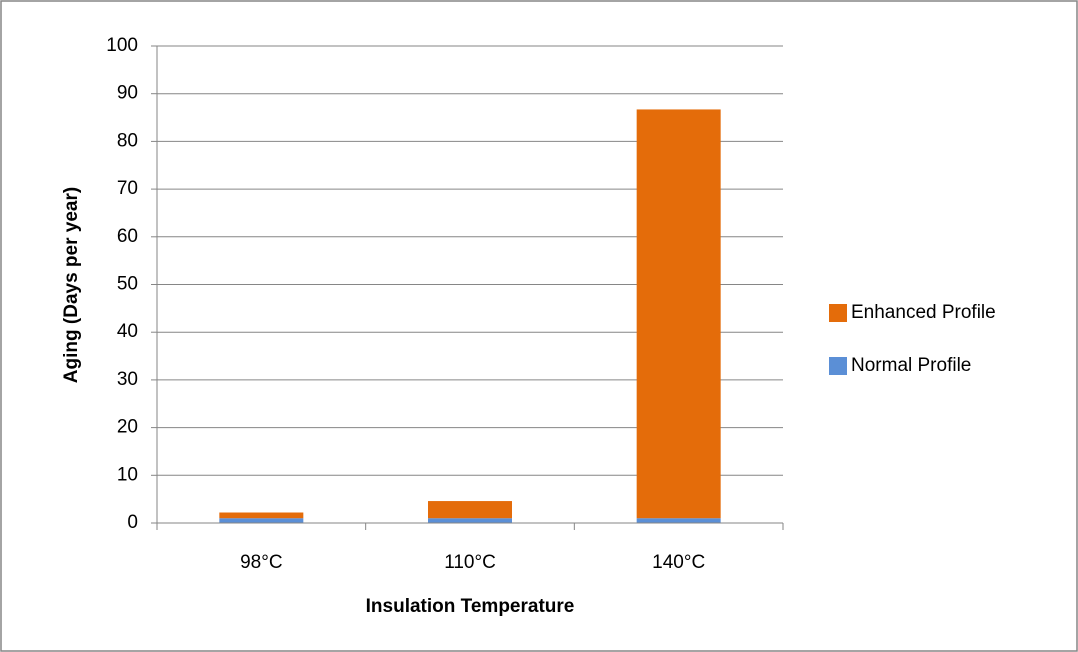 This screenshot has height=652, width=1078. Describe the element at coordinates (127, 236) in the screenshot. I see `y-tick-label: 60` at that location.